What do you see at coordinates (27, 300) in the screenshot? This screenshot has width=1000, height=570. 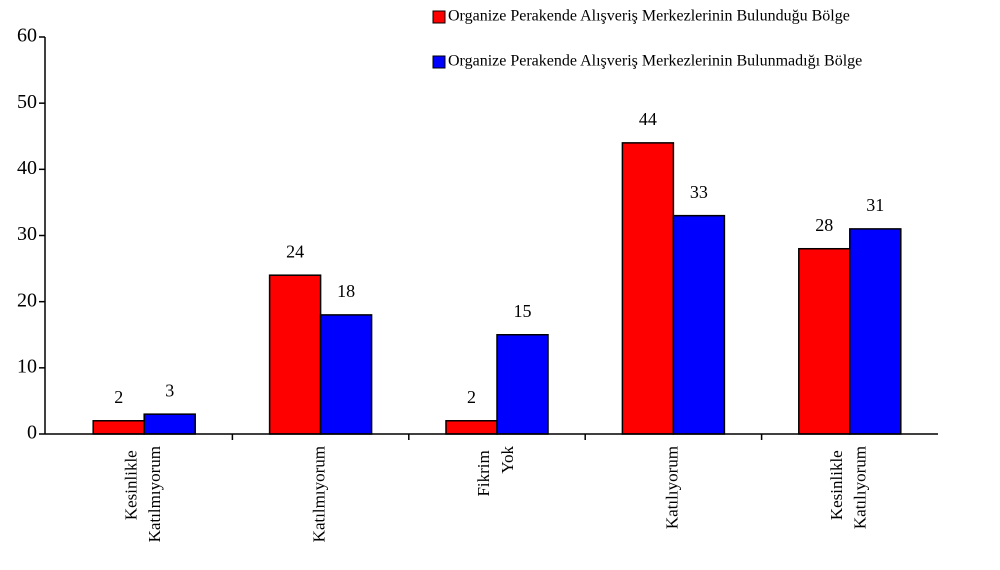 I see `y-tick-label: 20` at bounding box center [27, 300].